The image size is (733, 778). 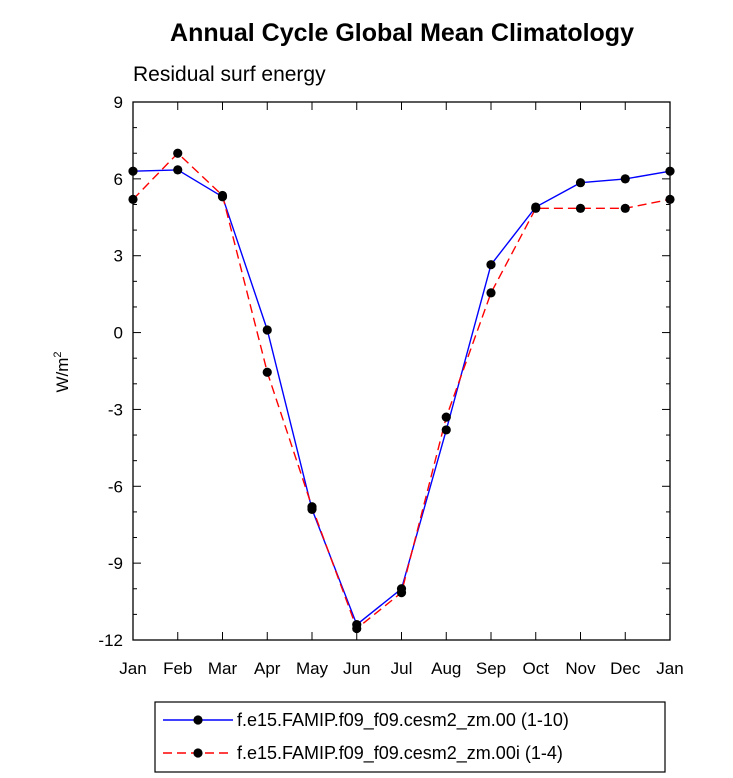 I want to click on legend-box, so click(x=410, y=737).